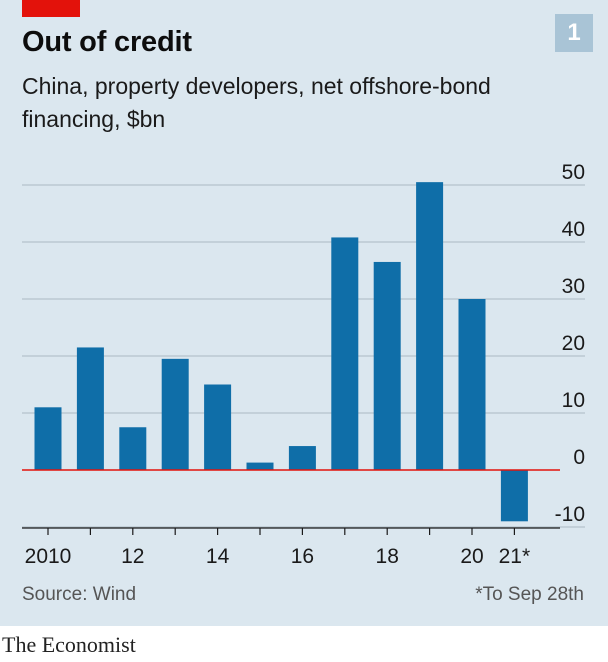 The image size is (608, 662). What do you see at coordinates (69, 644) in the screenshot?
I see `economist-logo: The Economist` at bounding box center [69, 644].